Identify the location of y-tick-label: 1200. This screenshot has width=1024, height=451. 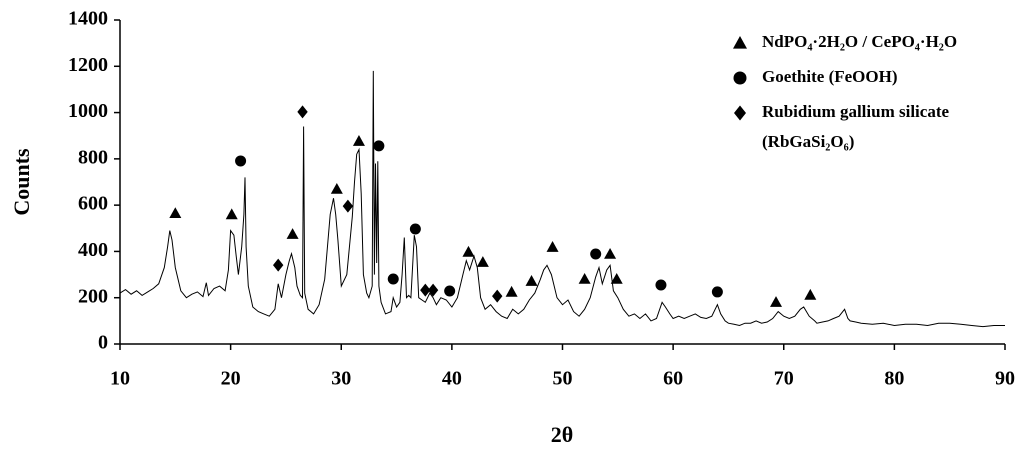
(88, 65).